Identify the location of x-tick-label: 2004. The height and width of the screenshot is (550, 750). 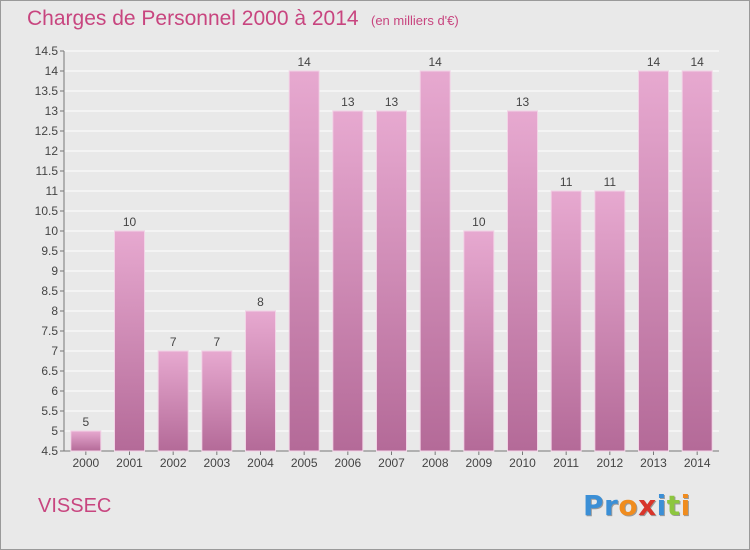
(260, 463).